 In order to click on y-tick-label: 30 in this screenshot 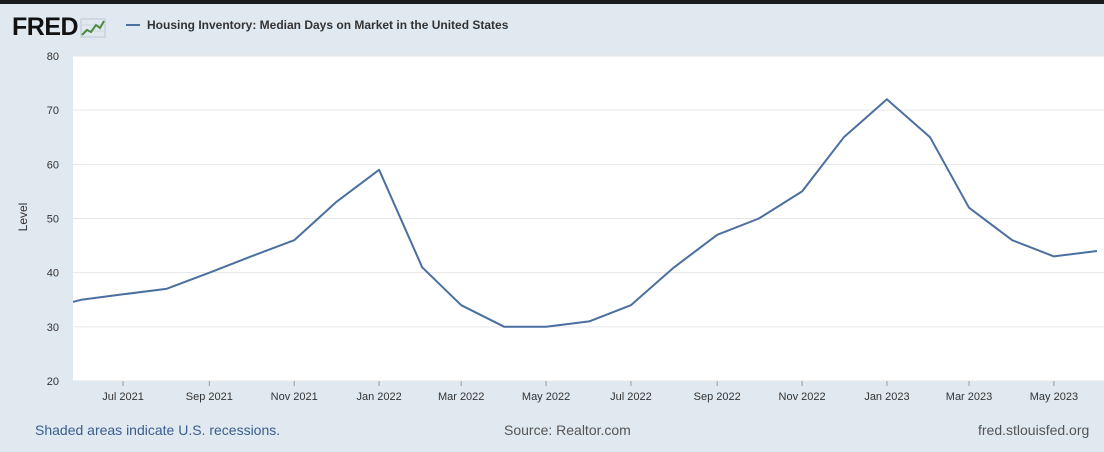, I will do `click(53, 328)`.